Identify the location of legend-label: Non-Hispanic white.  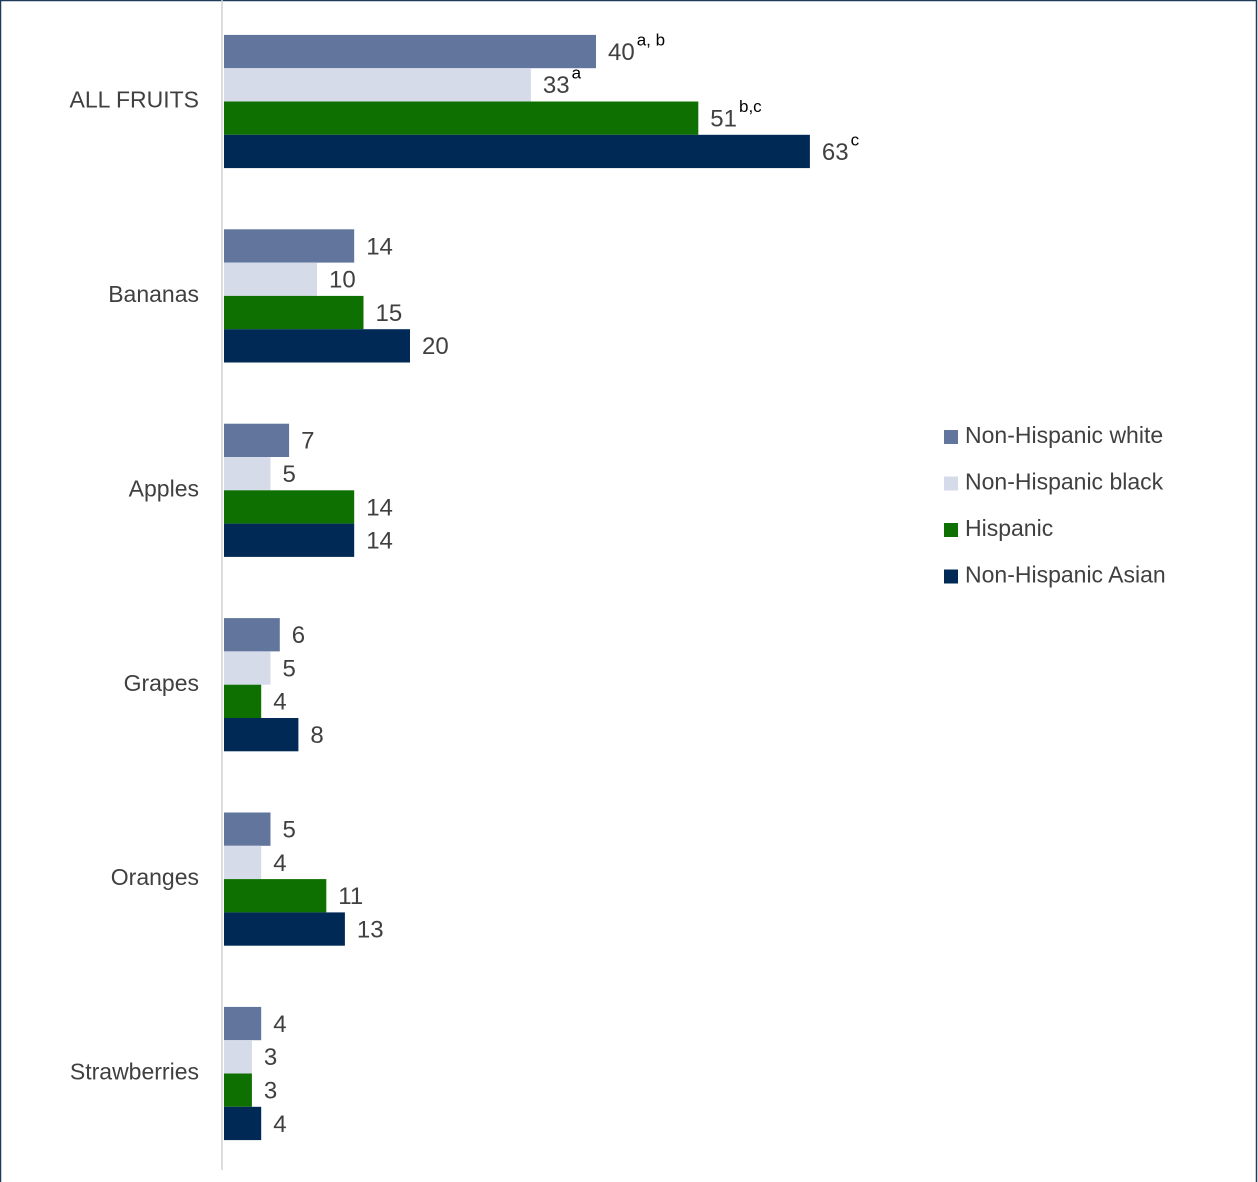
(1064, 435).